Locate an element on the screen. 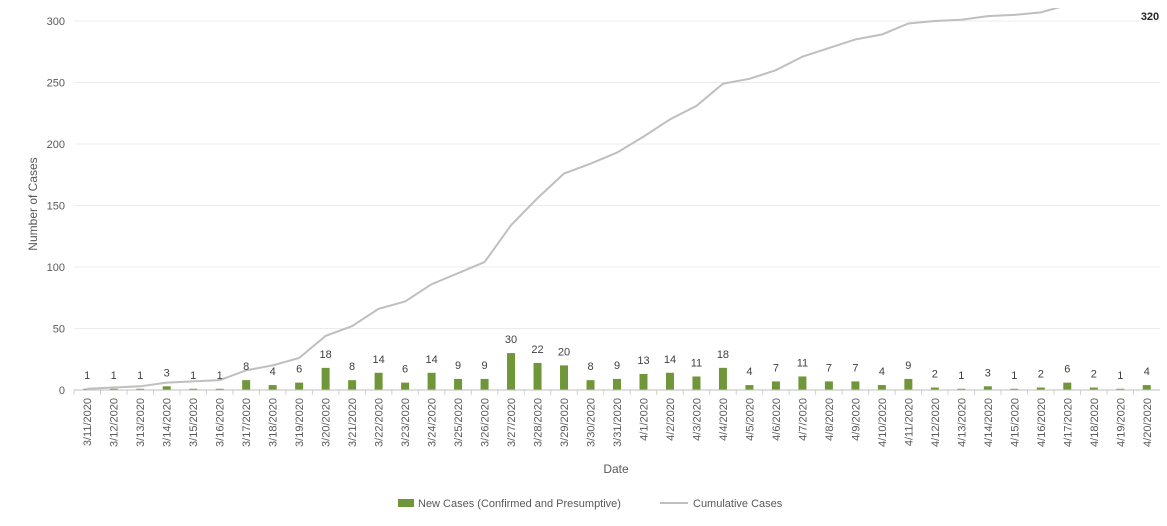  x-tick-label: 4/5/2020 is located at coordinates (750, 419).